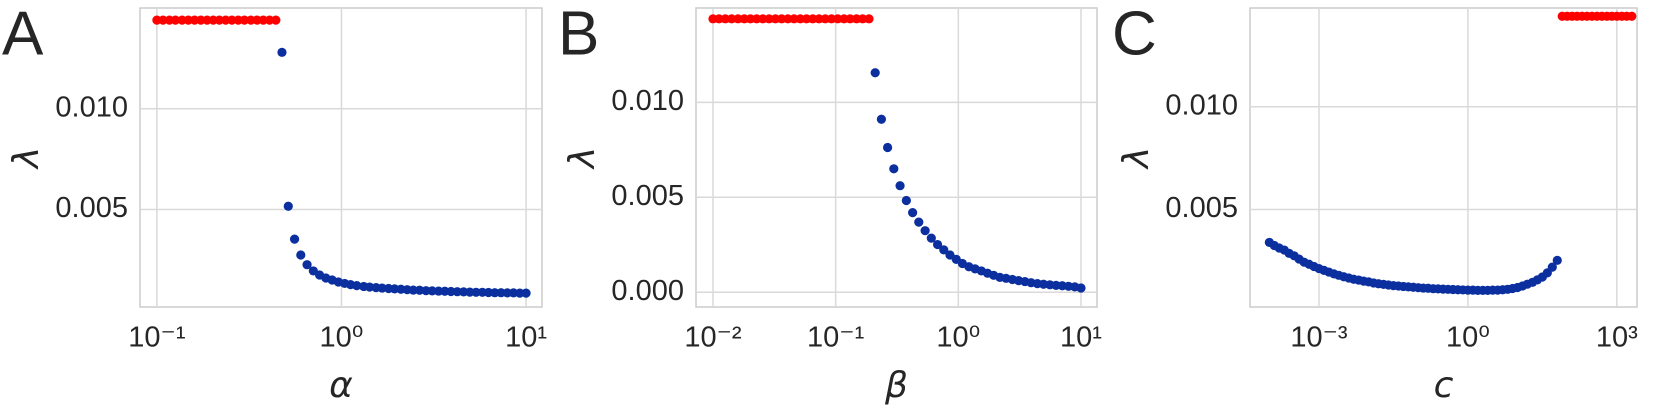 The image size is (1661, 412). I want to click on x-axis-label: α, so click(341, 385).